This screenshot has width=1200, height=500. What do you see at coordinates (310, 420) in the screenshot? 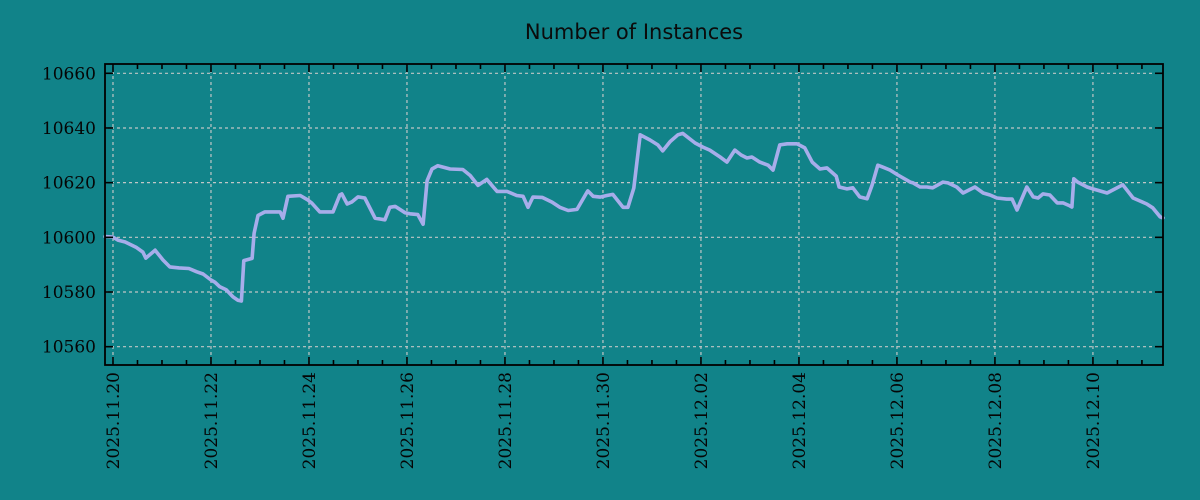
I see `x-tick-label: 2025.11.24` at bounding box center [310, 420].